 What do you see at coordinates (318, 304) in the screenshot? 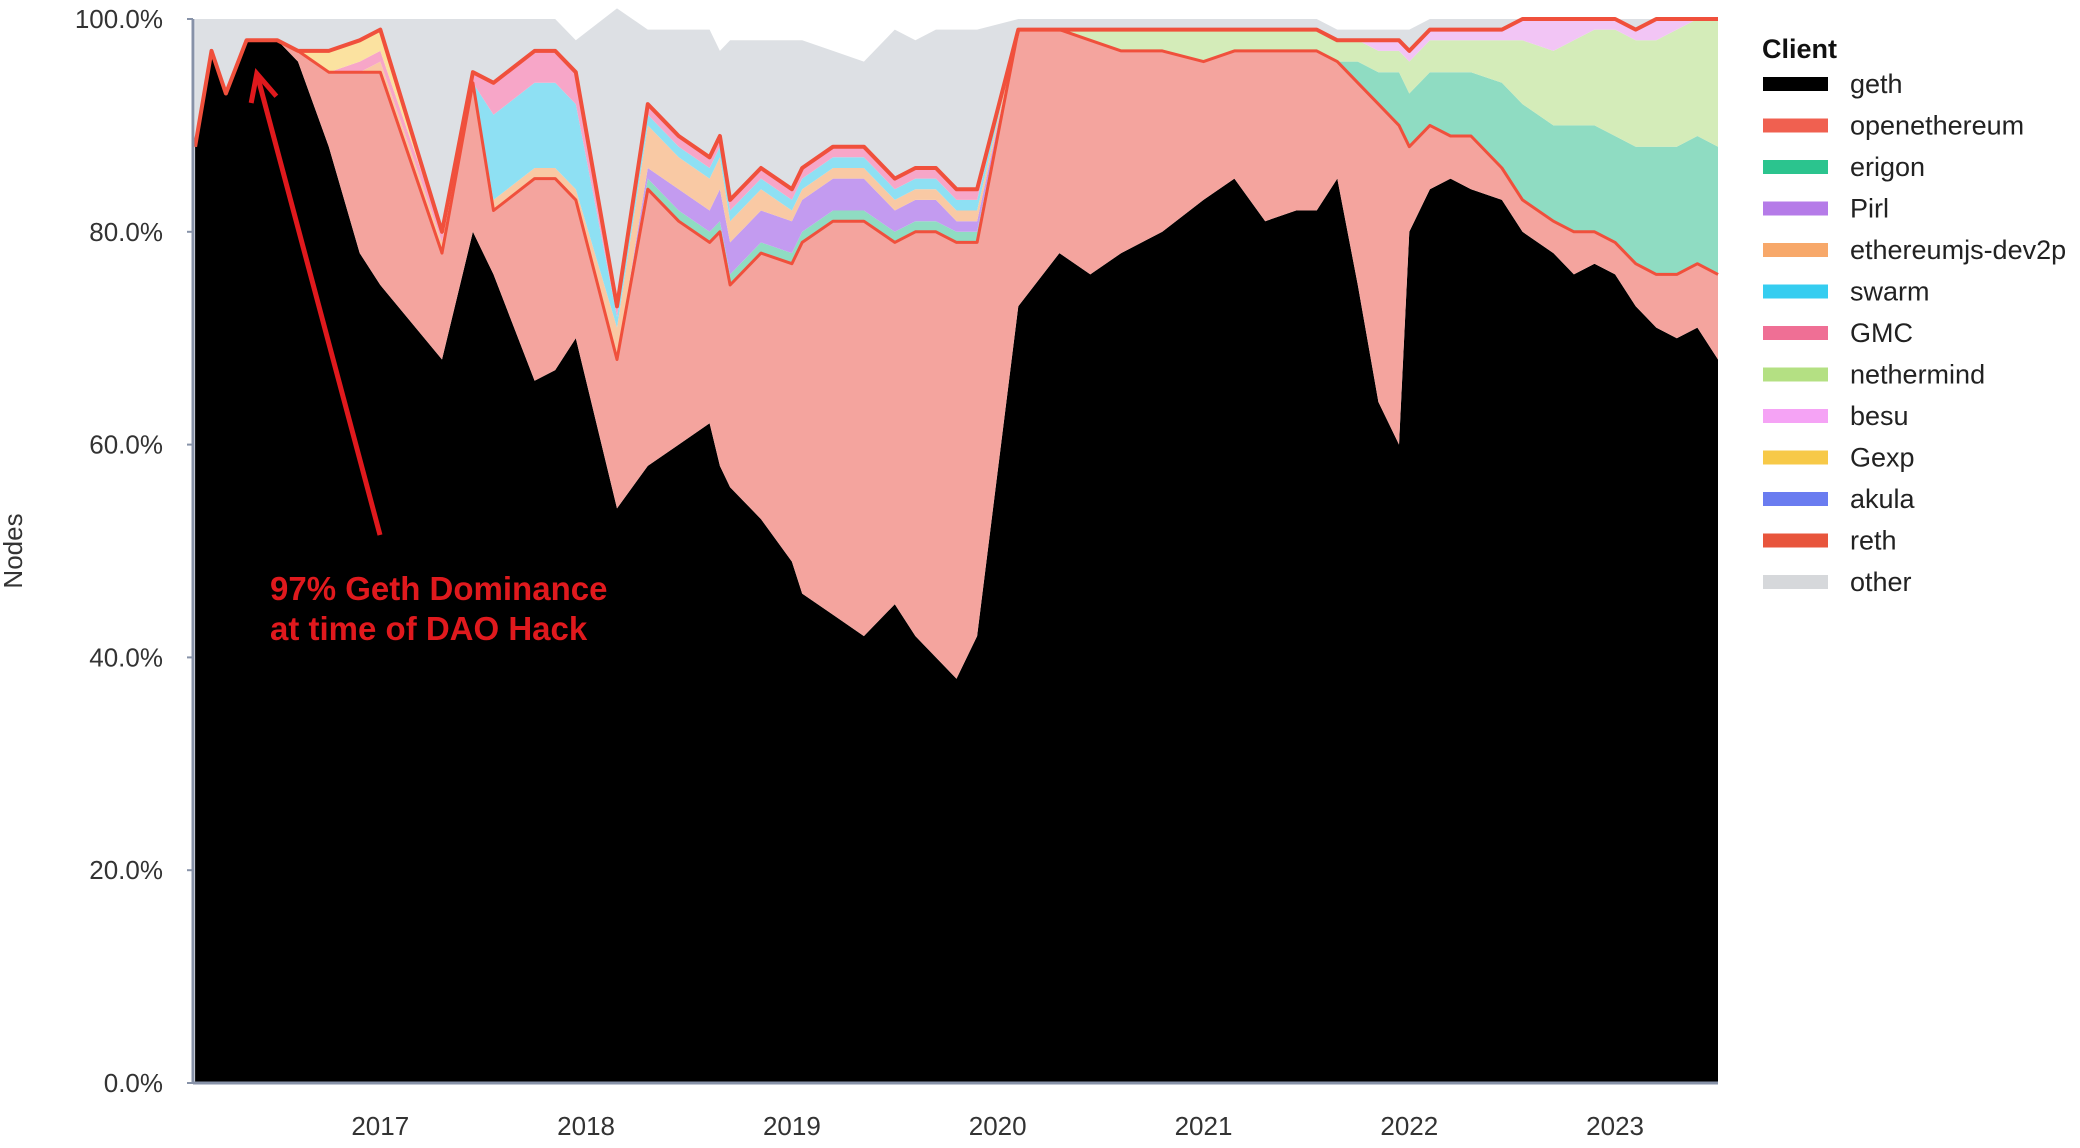
I see `annotation-arrow-shaft` at bounding box center [318, 304].